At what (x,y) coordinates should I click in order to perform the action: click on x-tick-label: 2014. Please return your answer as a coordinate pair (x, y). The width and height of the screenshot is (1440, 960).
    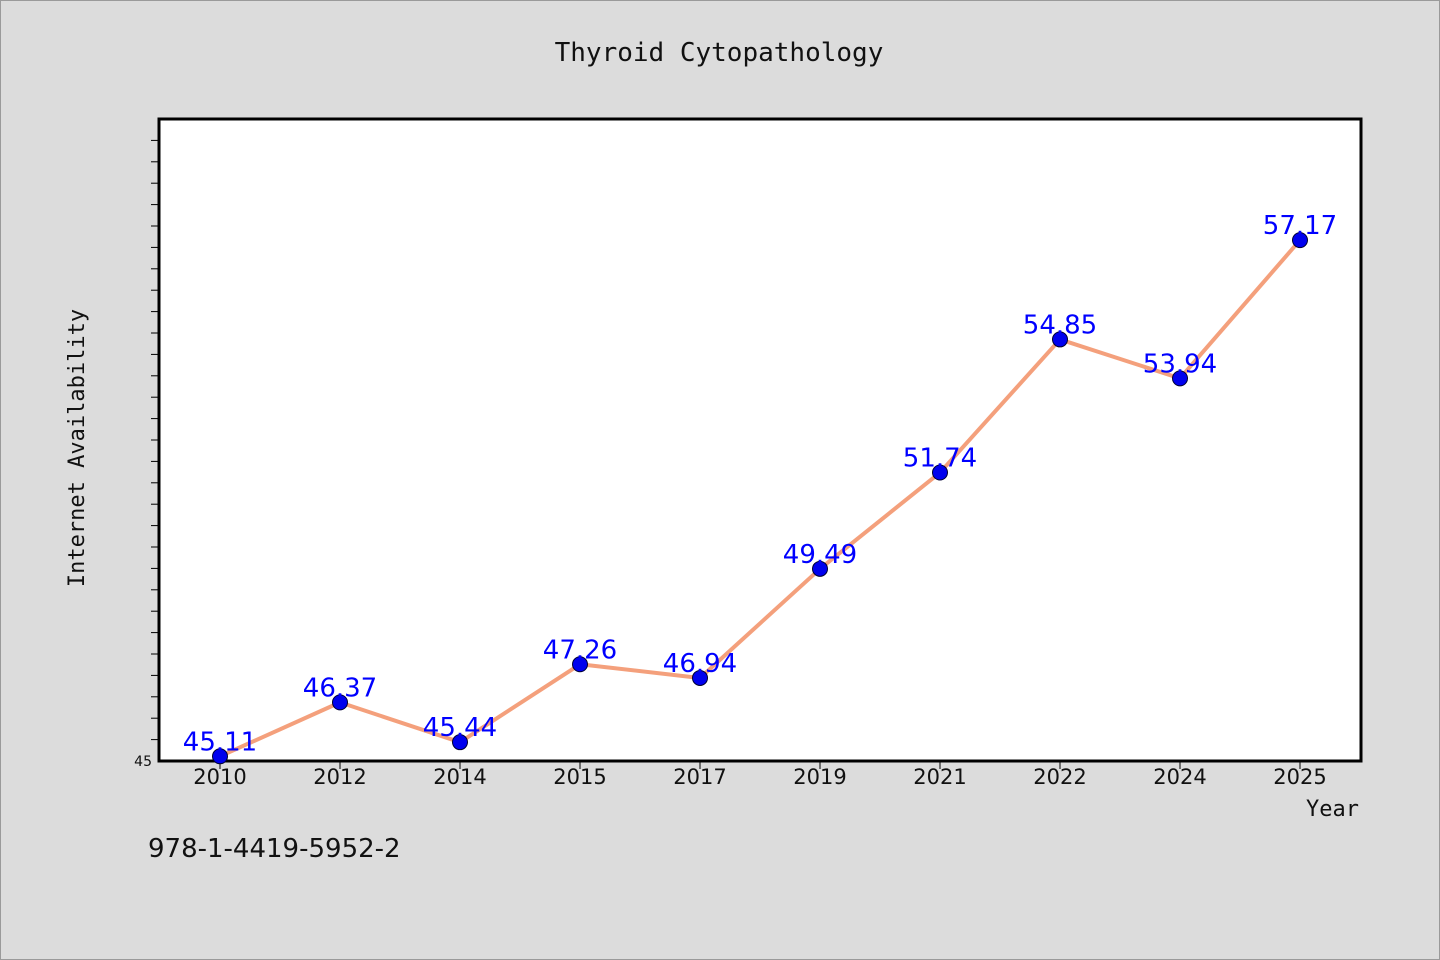
    Looking at the image, I should click on (459, 777).